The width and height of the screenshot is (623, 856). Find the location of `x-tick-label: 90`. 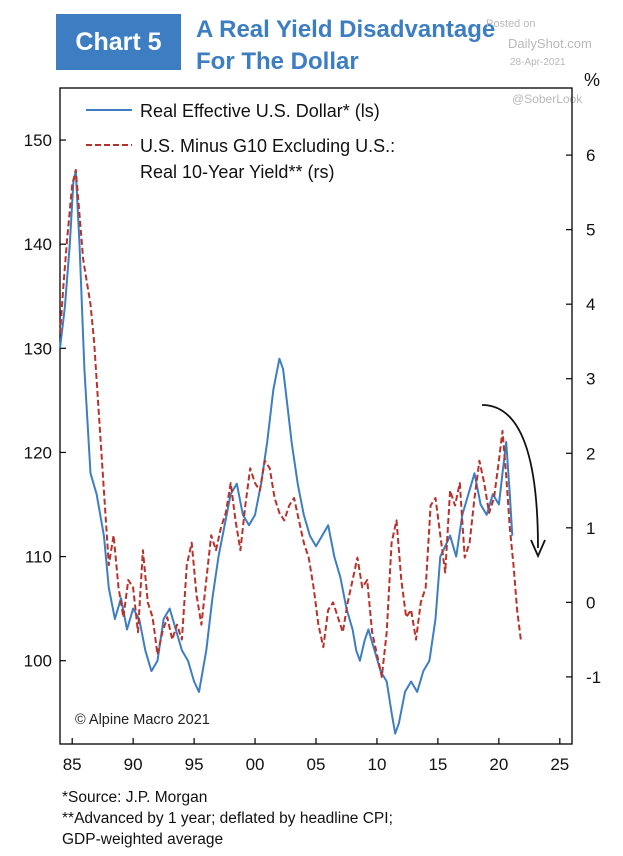

x-tick-label: 90 is located at coordinates (133, 764).